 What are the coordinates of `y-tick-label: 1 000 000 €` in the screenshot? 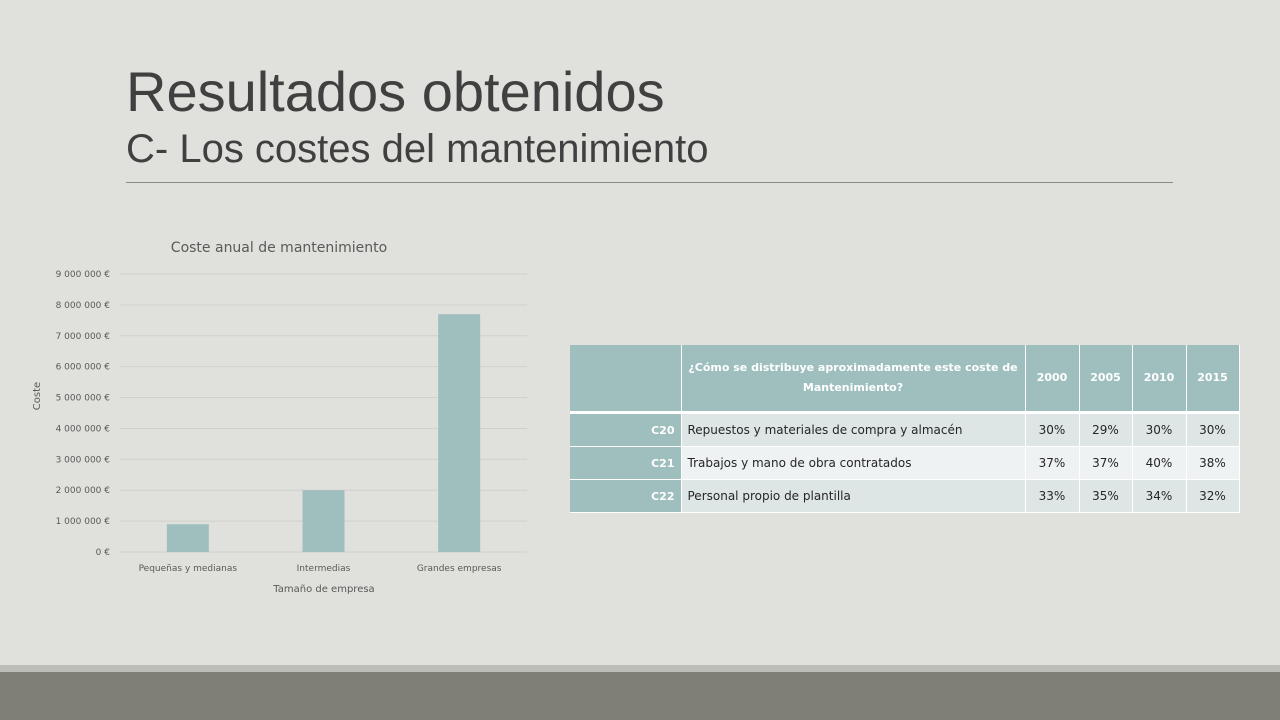 It's located at (83, 522).